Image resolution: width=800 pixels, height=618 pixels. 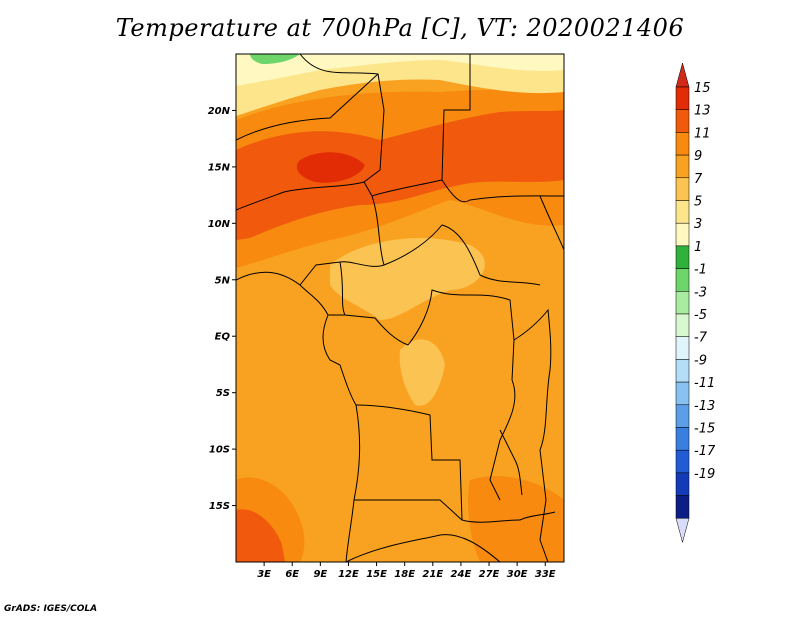 What do you see at coordinates (432, 574) in the screenshot?
I see `lon-tick-label: 21E` at bounding box center [432, 574].